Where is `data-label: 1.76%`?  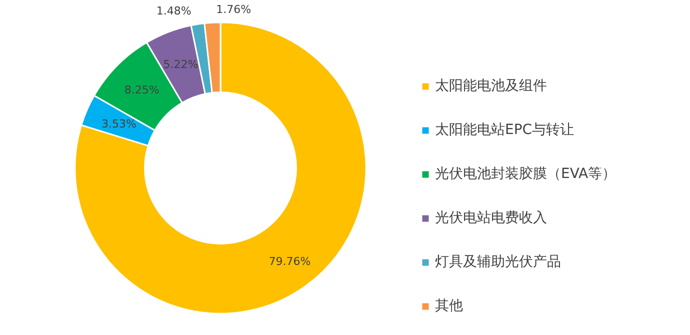
data-label: 1.76% is located at coordinates (234, 9).